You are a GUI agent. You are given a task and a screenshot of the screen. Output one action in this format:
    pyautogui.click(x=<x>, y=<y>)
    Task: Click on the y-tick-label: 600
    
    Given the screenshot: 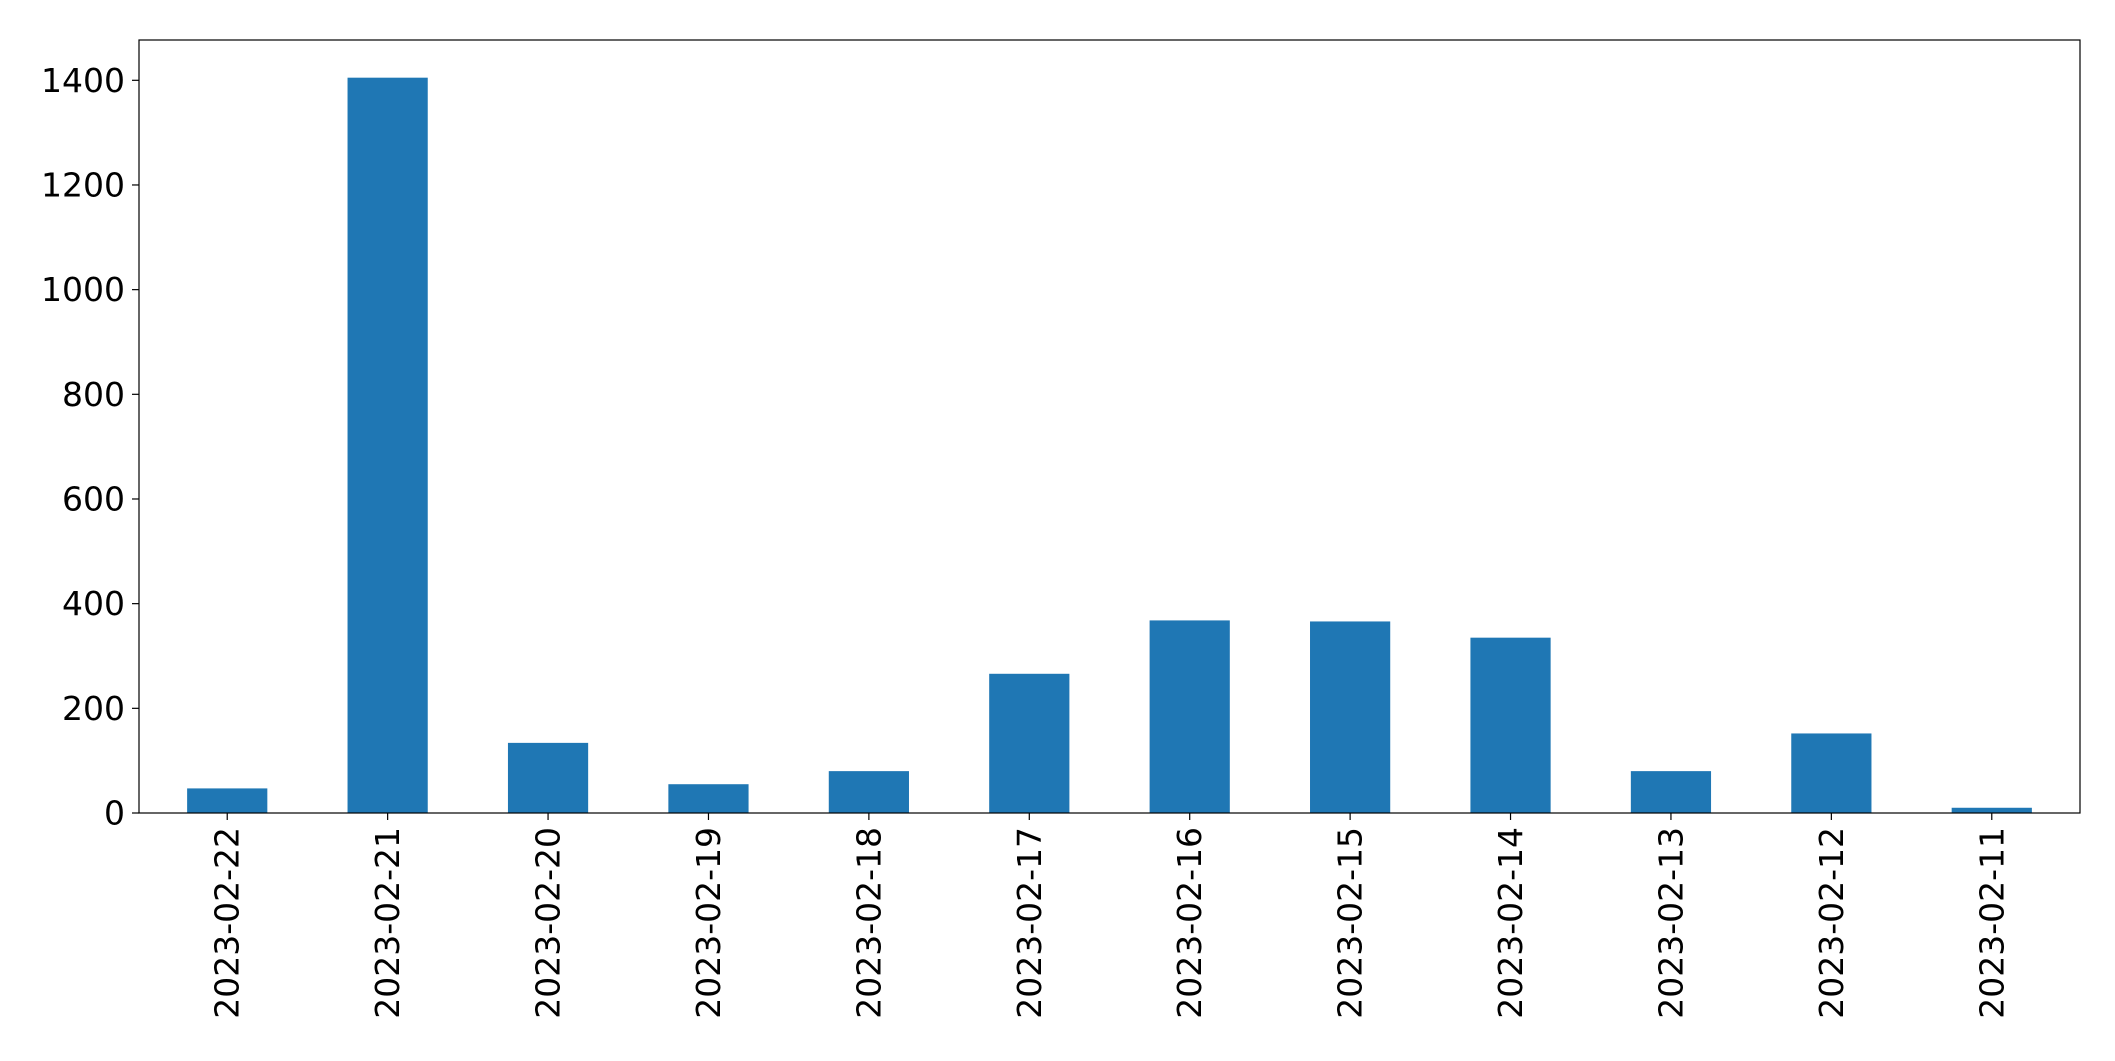 What is the action you would take?
    pyautogui.click(x=93, y=498)
    